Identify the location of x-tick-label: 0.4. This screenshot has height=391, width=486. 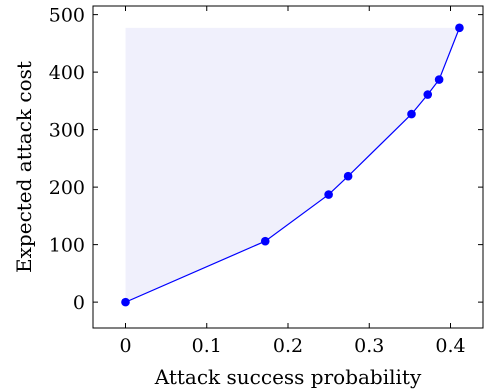
(450, 346).